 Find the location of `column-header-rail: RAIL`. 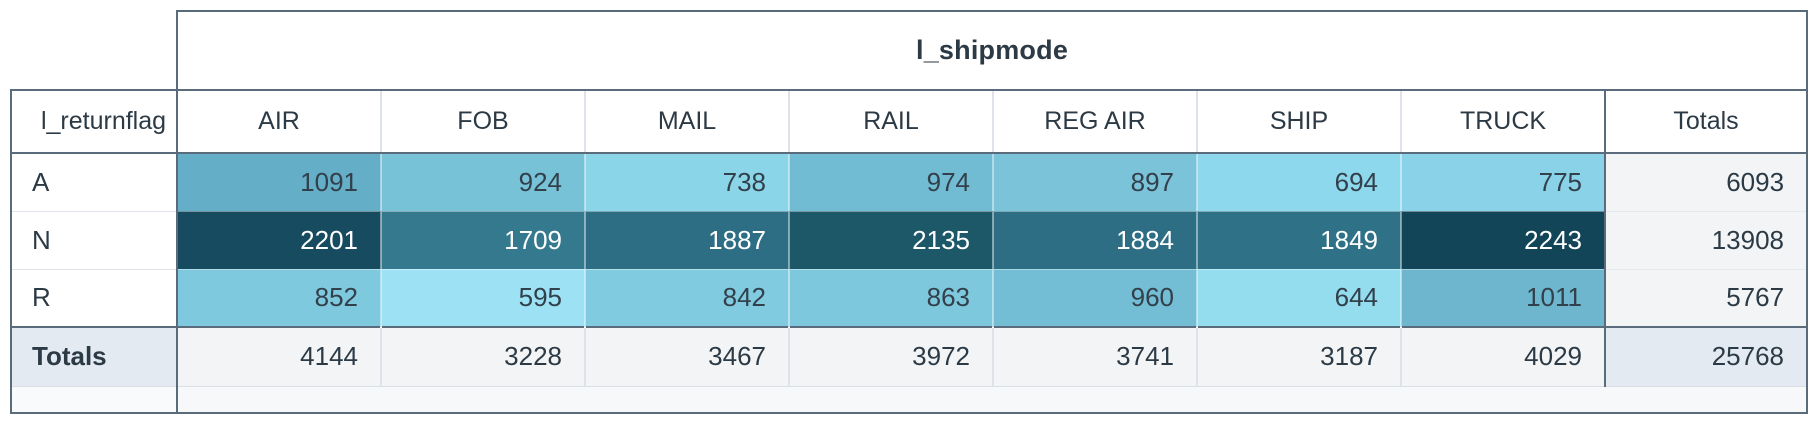

column-header-rail: RAIL is located at coordinates (890, 121).